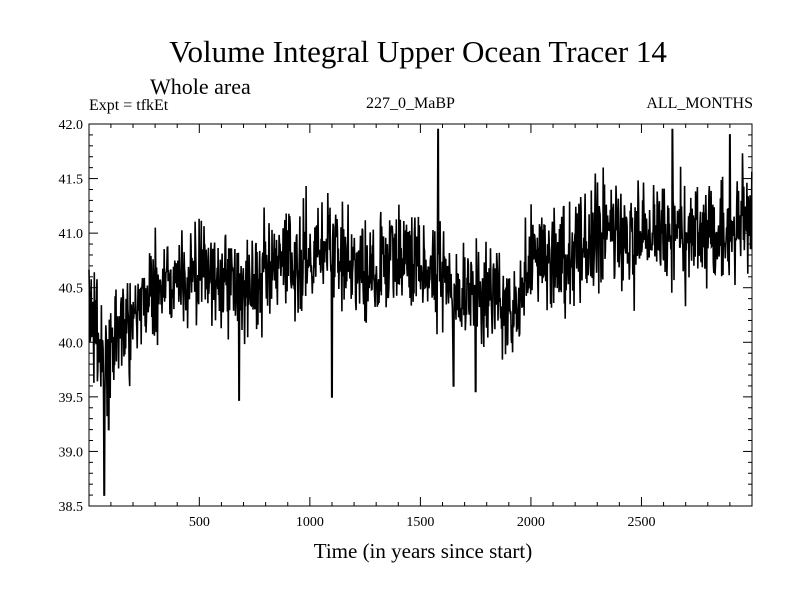 This screenshot has width=800, height=600. I want to click on x-tick-label: 2500, so click(641, 522).